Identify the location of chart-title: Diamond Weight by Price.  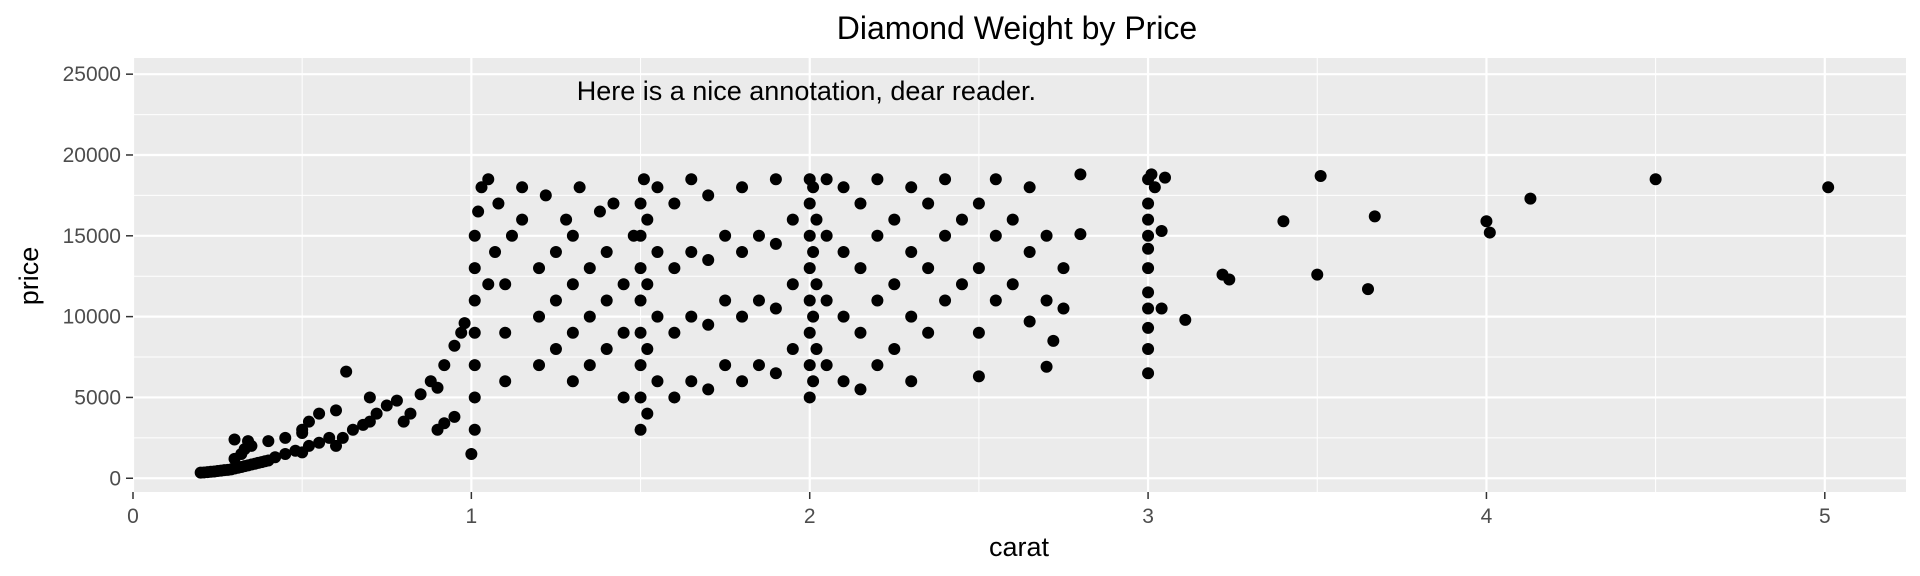
(1017, 28).